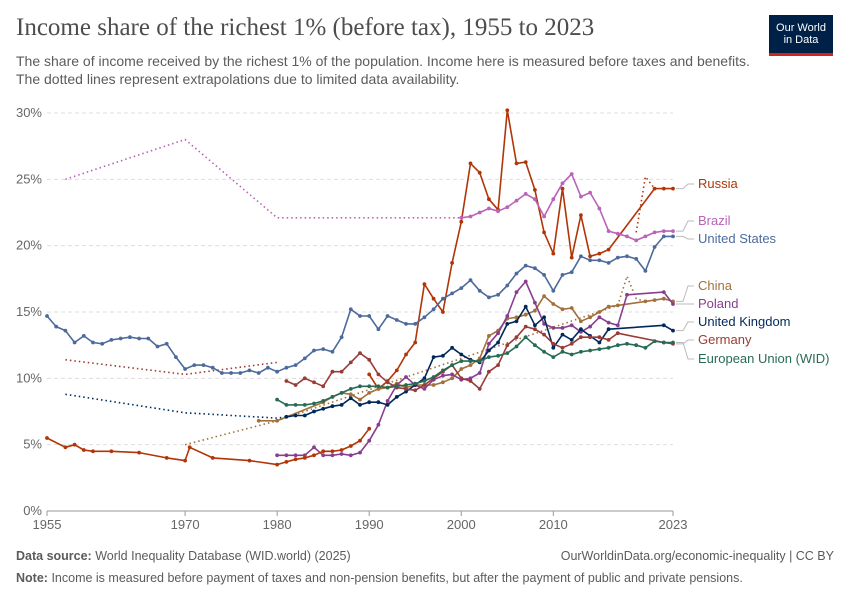  What do you see at coordinates (718, 183) in the screenshot?
I see `series-label: Russia` at bounding box center [718, 183].